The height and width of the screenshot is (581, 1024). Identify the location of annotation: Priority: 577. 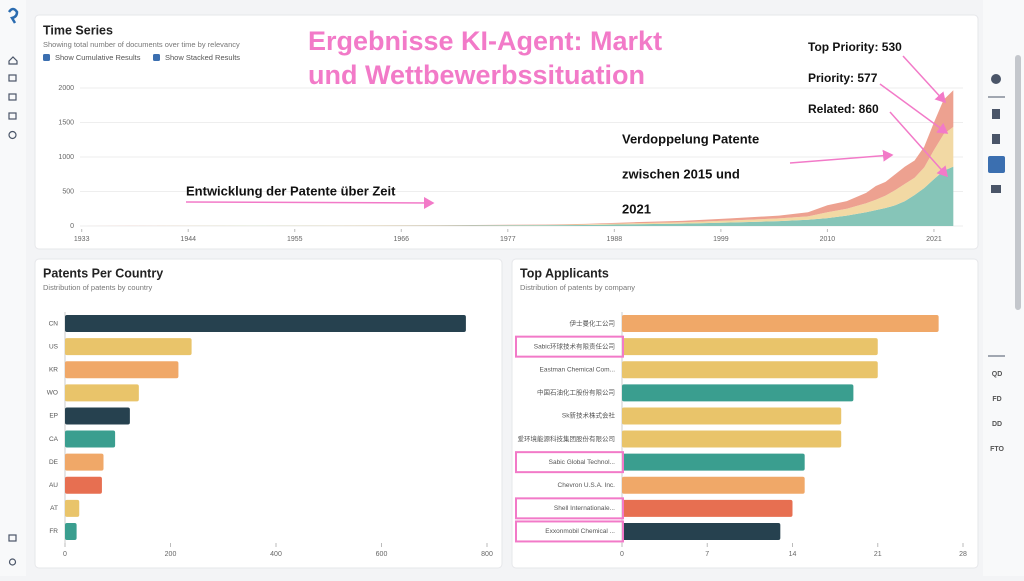
(843, 78).